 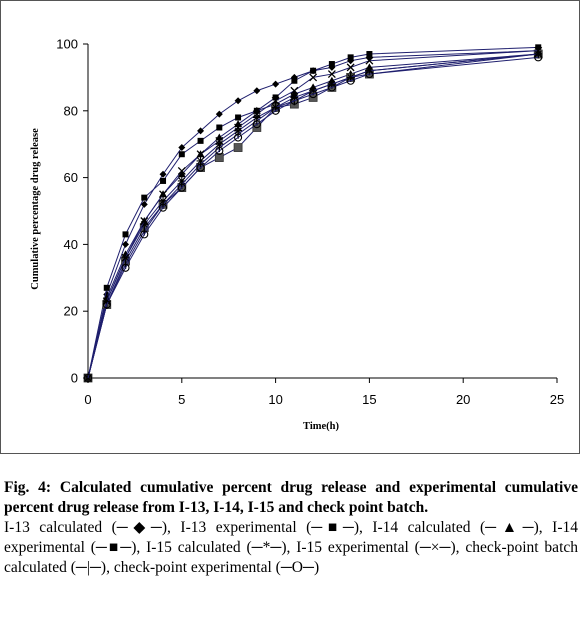 What do you see at coordinates (463, 399) in the screenshot?
I see `x-tick-label: 20` at bounding box center [463, 399].